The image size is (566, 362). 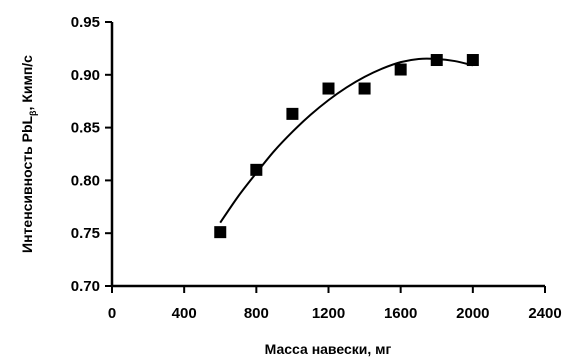 What do you see at coordinates (85, 22) in the screenshot?
I see `y-tick-label: 0.95` at bounding box center [85, 22].